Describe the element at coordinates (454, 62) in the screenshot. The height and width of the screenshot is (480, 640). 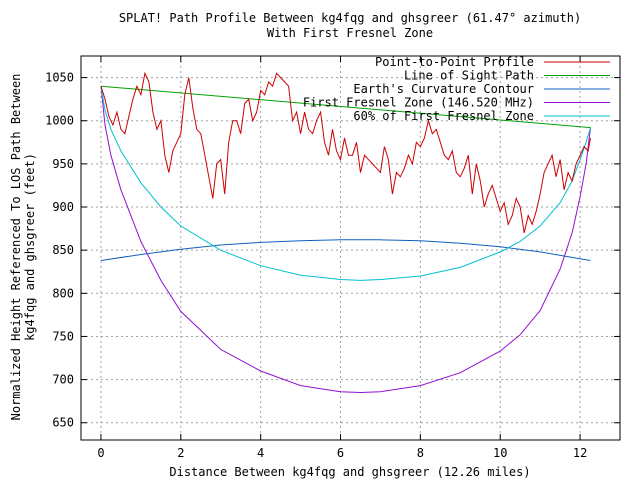
I see `legend-label-point-to-point-profile: Point-to-Point Profile` at that location.